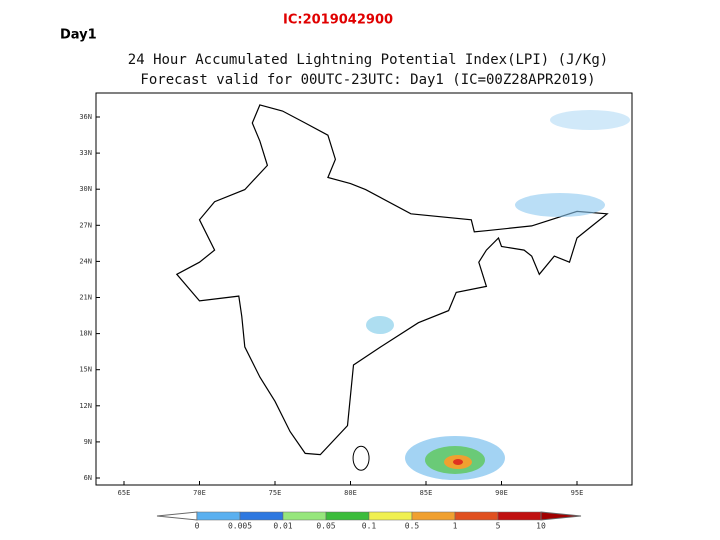  Describe the element at coordinates (85, 370) in the screenshot. I see `lat-label: 15N` at that location.